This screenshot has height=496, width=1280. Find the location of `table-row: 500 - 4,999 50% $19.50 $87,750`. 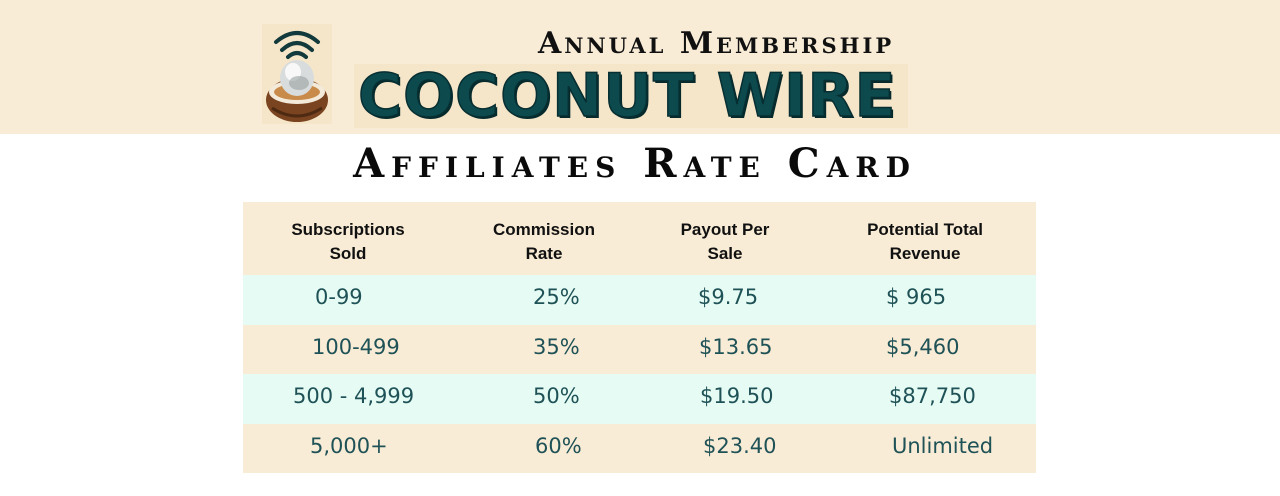

table-row: 500 - 4,999 50% $19.50 $87,750 is located at coordinates (639, 399).